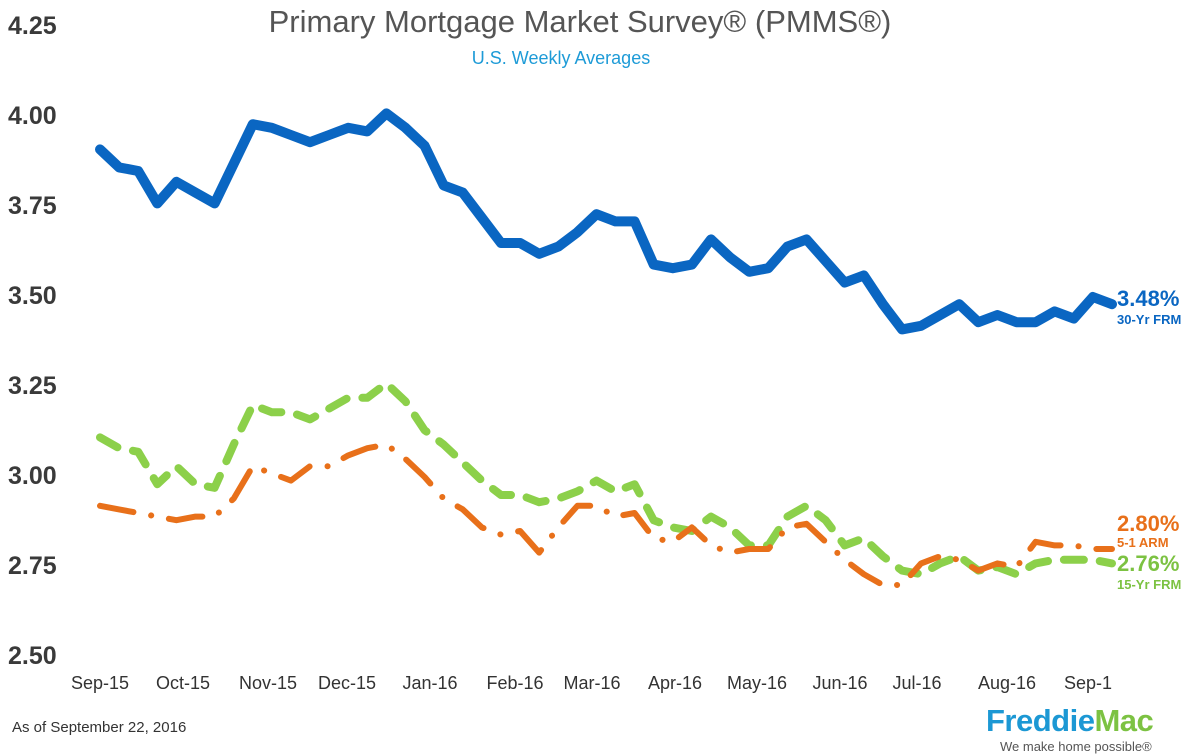 This screenshot has height=756, width=1200. I want to click on end-label-30yr-value: 3.48%, so click(1148, 298).